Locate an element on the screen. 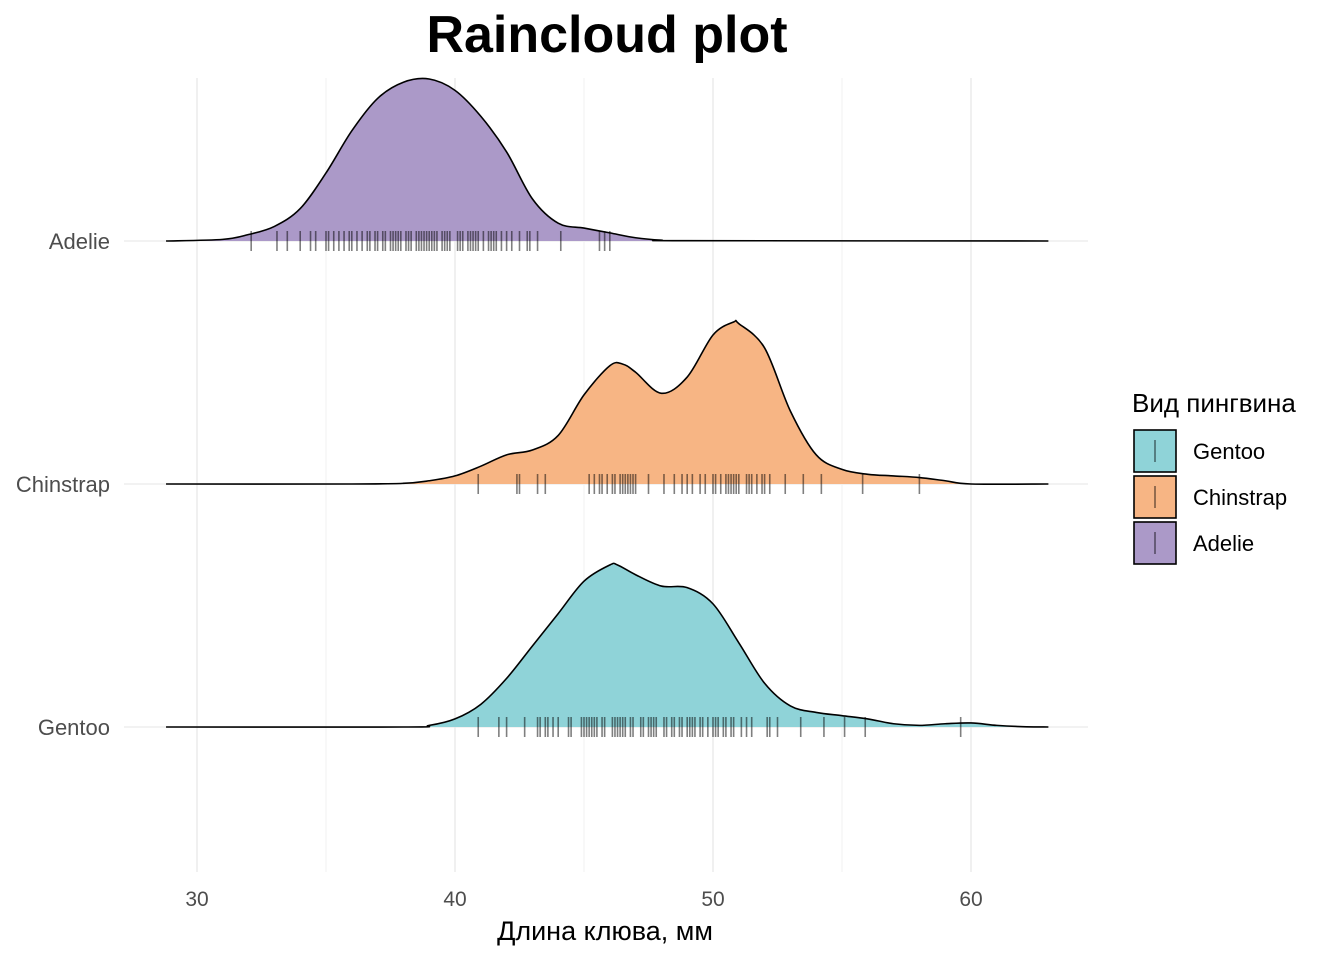 The width and height of the screenshot is (1344, 960). x-axis: 30 40 50 60 is located at coordinates (583, 899).